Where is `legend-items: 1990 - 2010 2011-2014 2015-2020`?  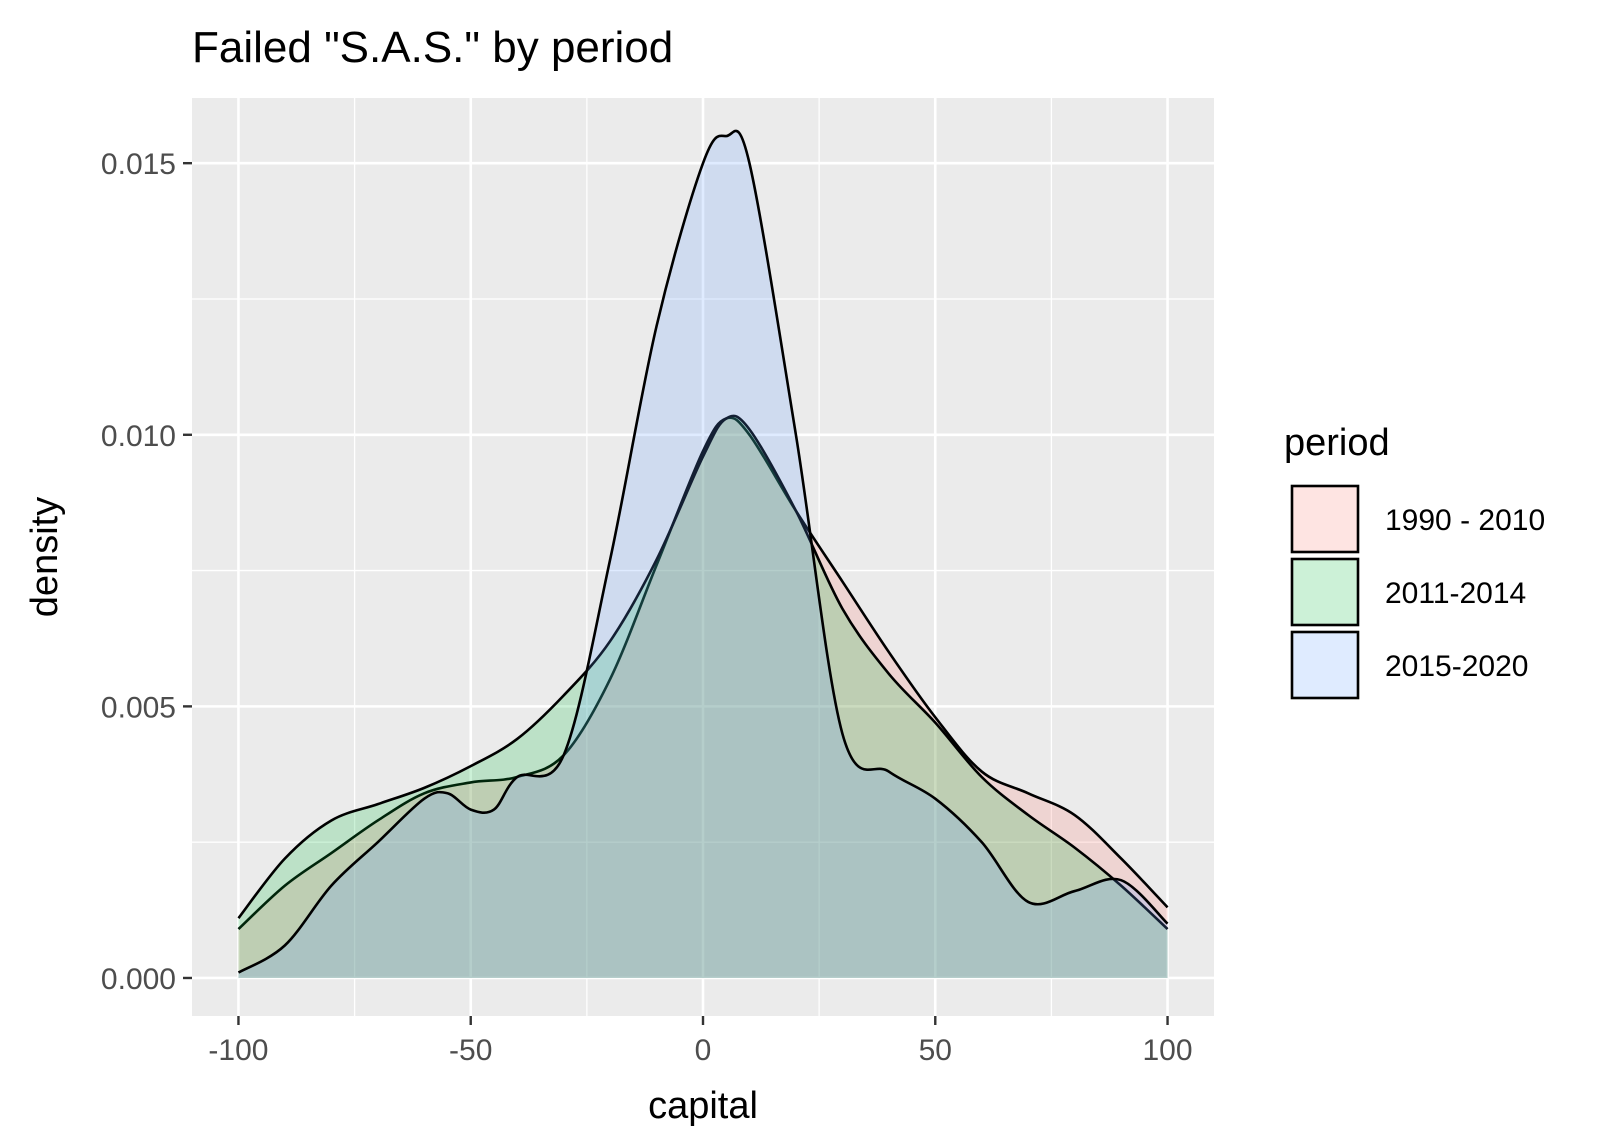
legend-items: 1990 - 2010 2011-2014 2015-2020 is located at coordinates (1417, 592).